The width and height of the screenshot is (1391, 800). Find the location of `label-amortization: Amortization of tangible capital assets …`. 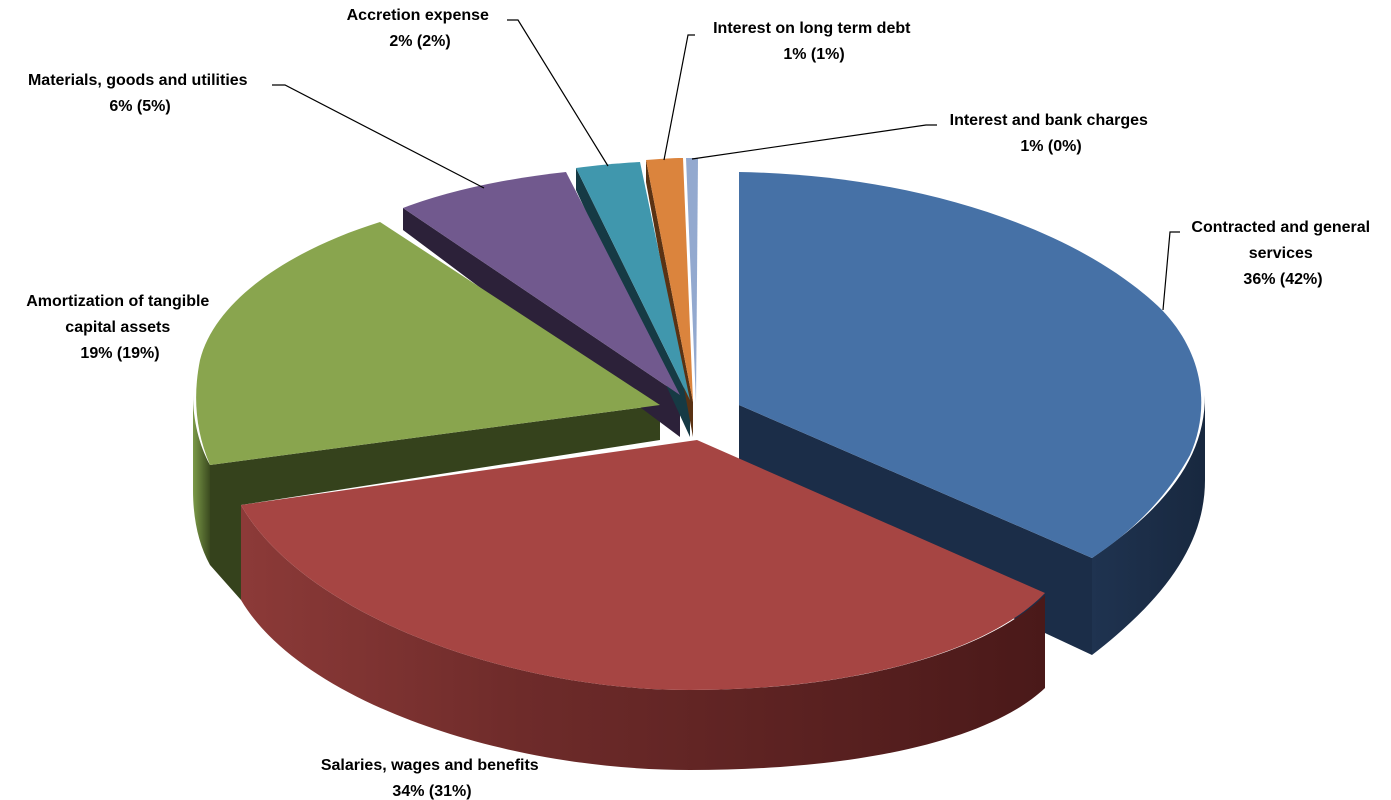

label-amortization: Amortization of tangible capital assets … is located at coordinates (120, 327).